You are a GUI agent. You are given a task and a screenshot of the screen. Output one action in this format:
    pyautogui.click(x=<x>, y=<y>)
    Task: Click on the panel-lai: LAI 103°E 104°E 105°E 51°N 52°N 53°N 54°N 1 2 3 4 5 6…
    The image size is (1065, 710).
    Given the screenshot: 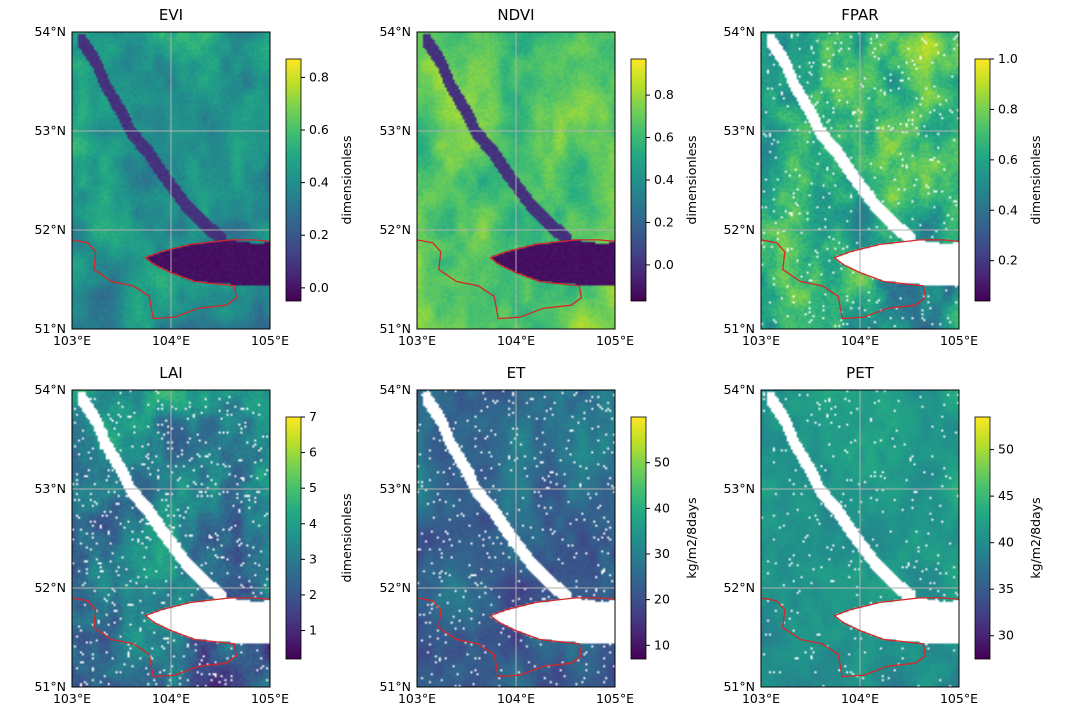 What is the action you would take?
    pyautogui.click(x=194, y=535)
    